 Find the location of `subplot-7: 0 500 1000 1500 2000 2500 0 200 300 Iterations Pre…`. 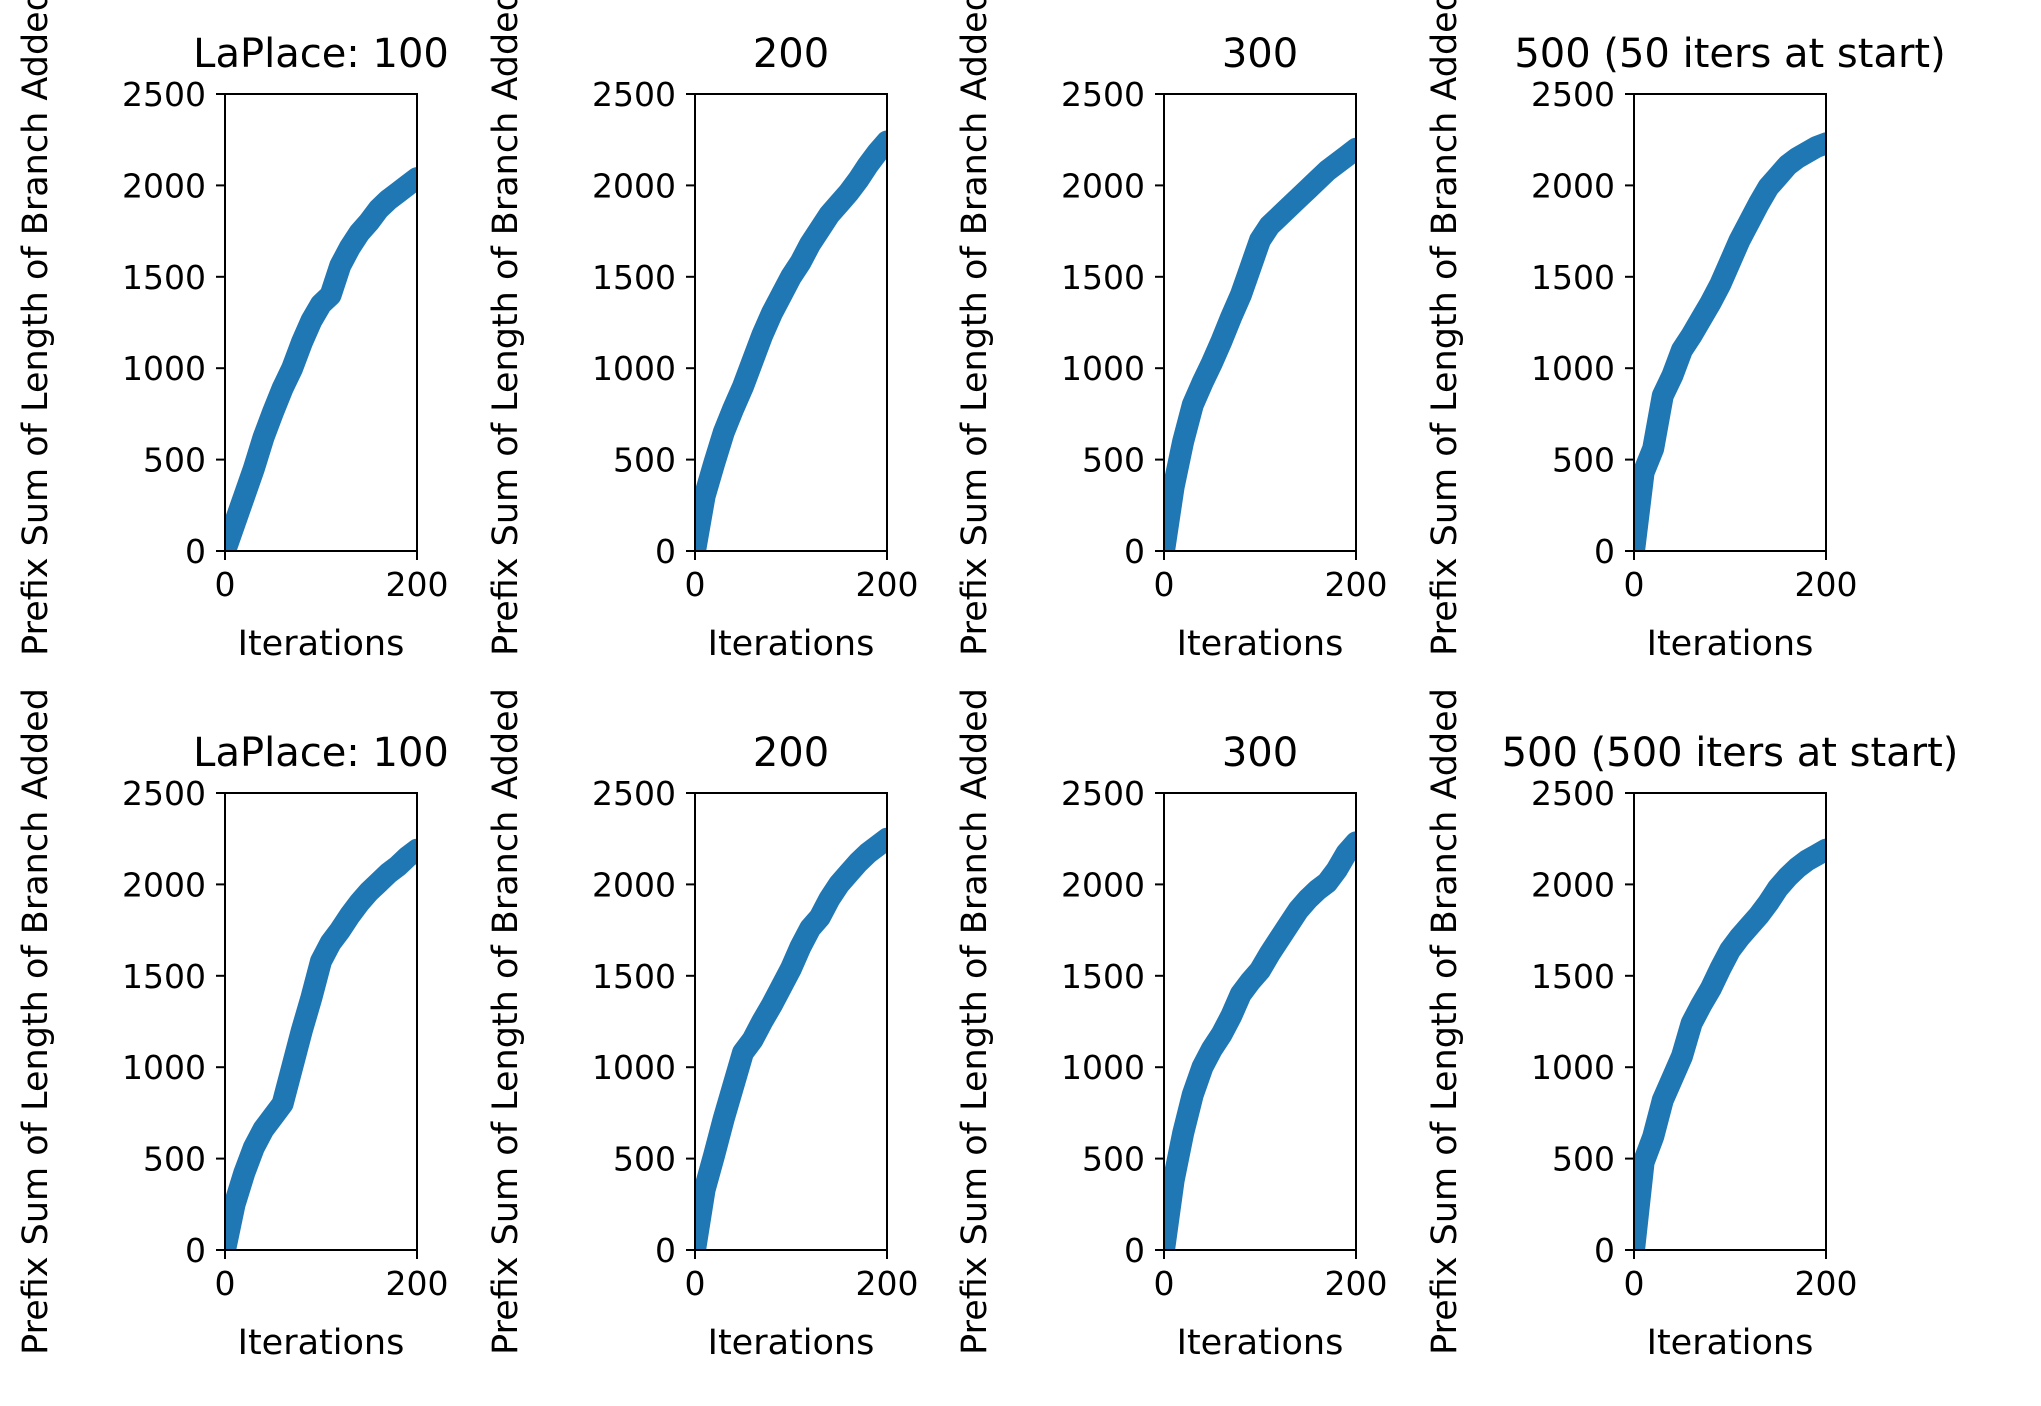

subplot-7: 0 500 1000 1500 2000 2500 0 200 300 Iterations Pre… is located at coordinates (1171, 1025).